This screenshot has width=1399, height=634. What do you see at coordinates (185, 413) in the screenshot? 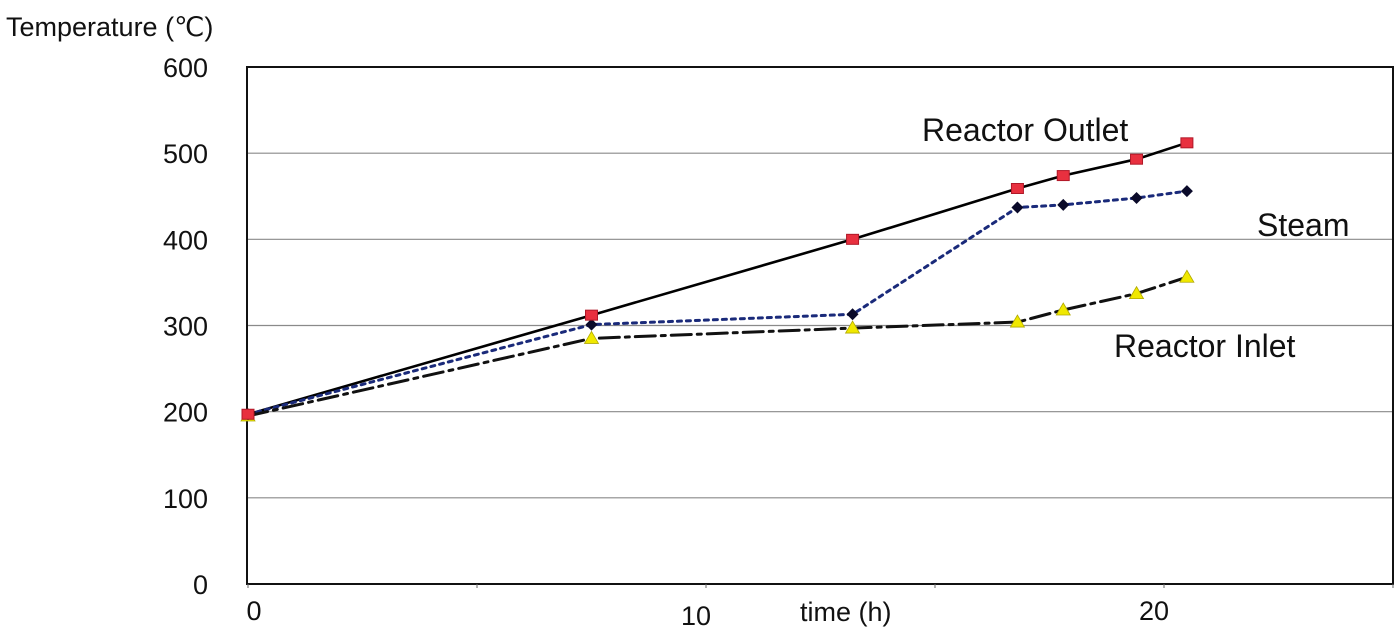
I see `y-tick-label: 200` at bounding box center [185, 413].